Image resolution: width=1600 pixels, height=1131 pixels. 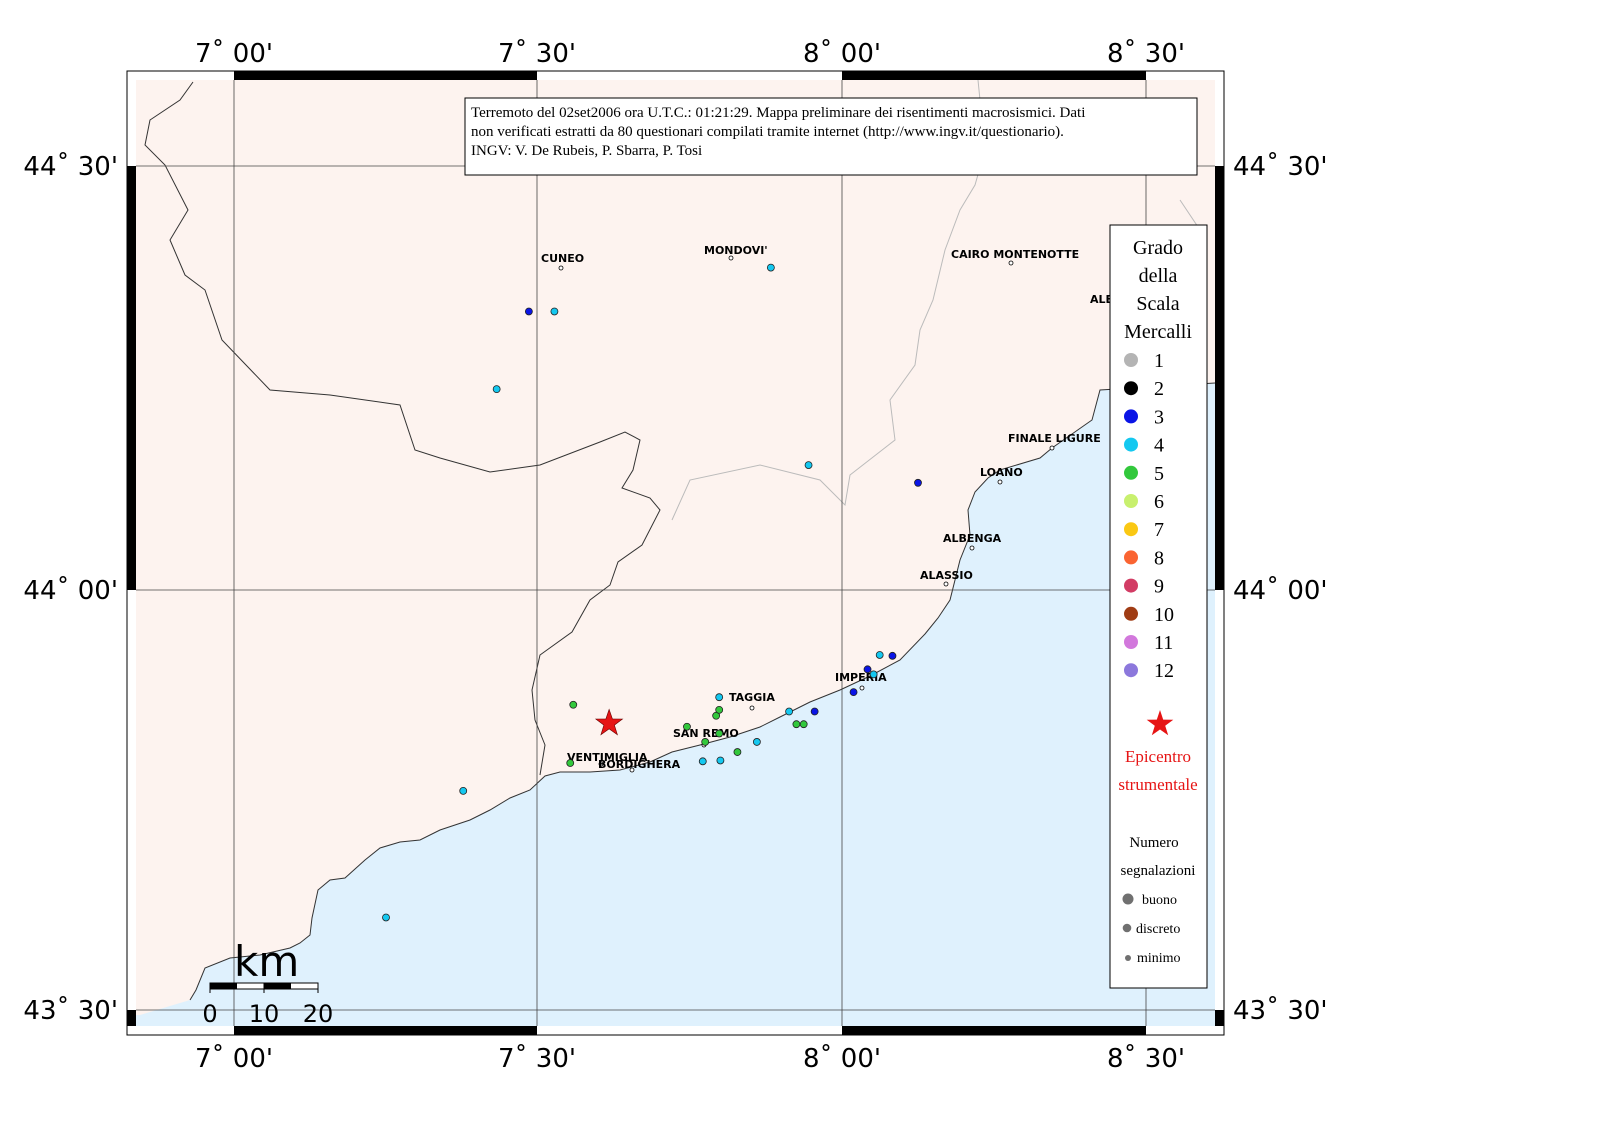 What do you see at coordinates (1158, 248) in the screenshot?
I see `legend-title-line: Grado` at bounding box center [1158, 248].